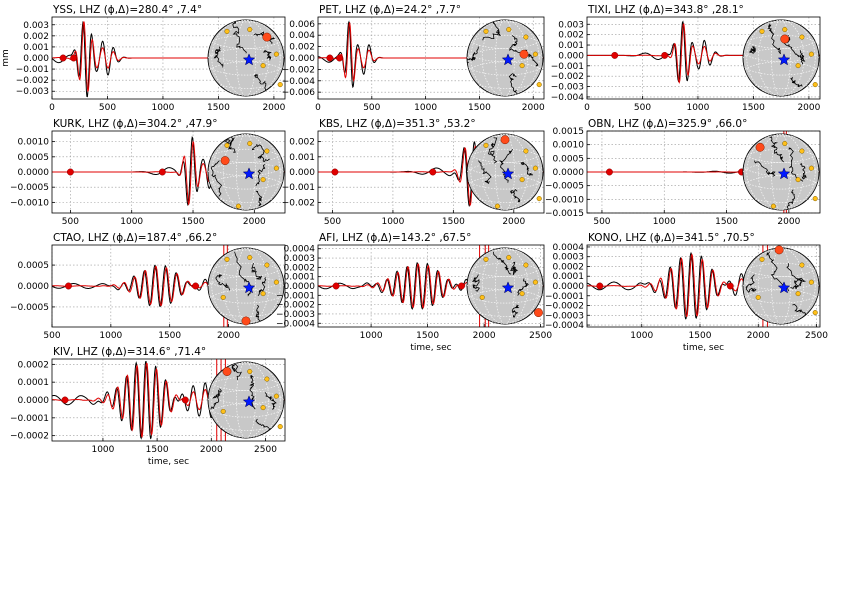 Image resolution: width=842 pixels, height=595 pixels. What do you see at coordinates (816, 336) in the screenshot?
I see `x-tick-label: 2500` at bounding box center [816, 336].